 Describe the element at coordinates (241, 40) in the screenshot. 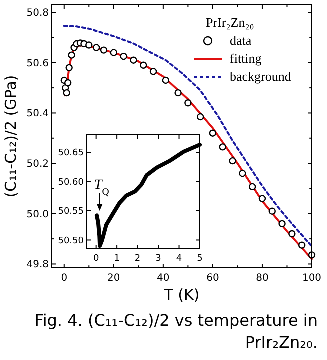

I see `legend-label: data` at that location.